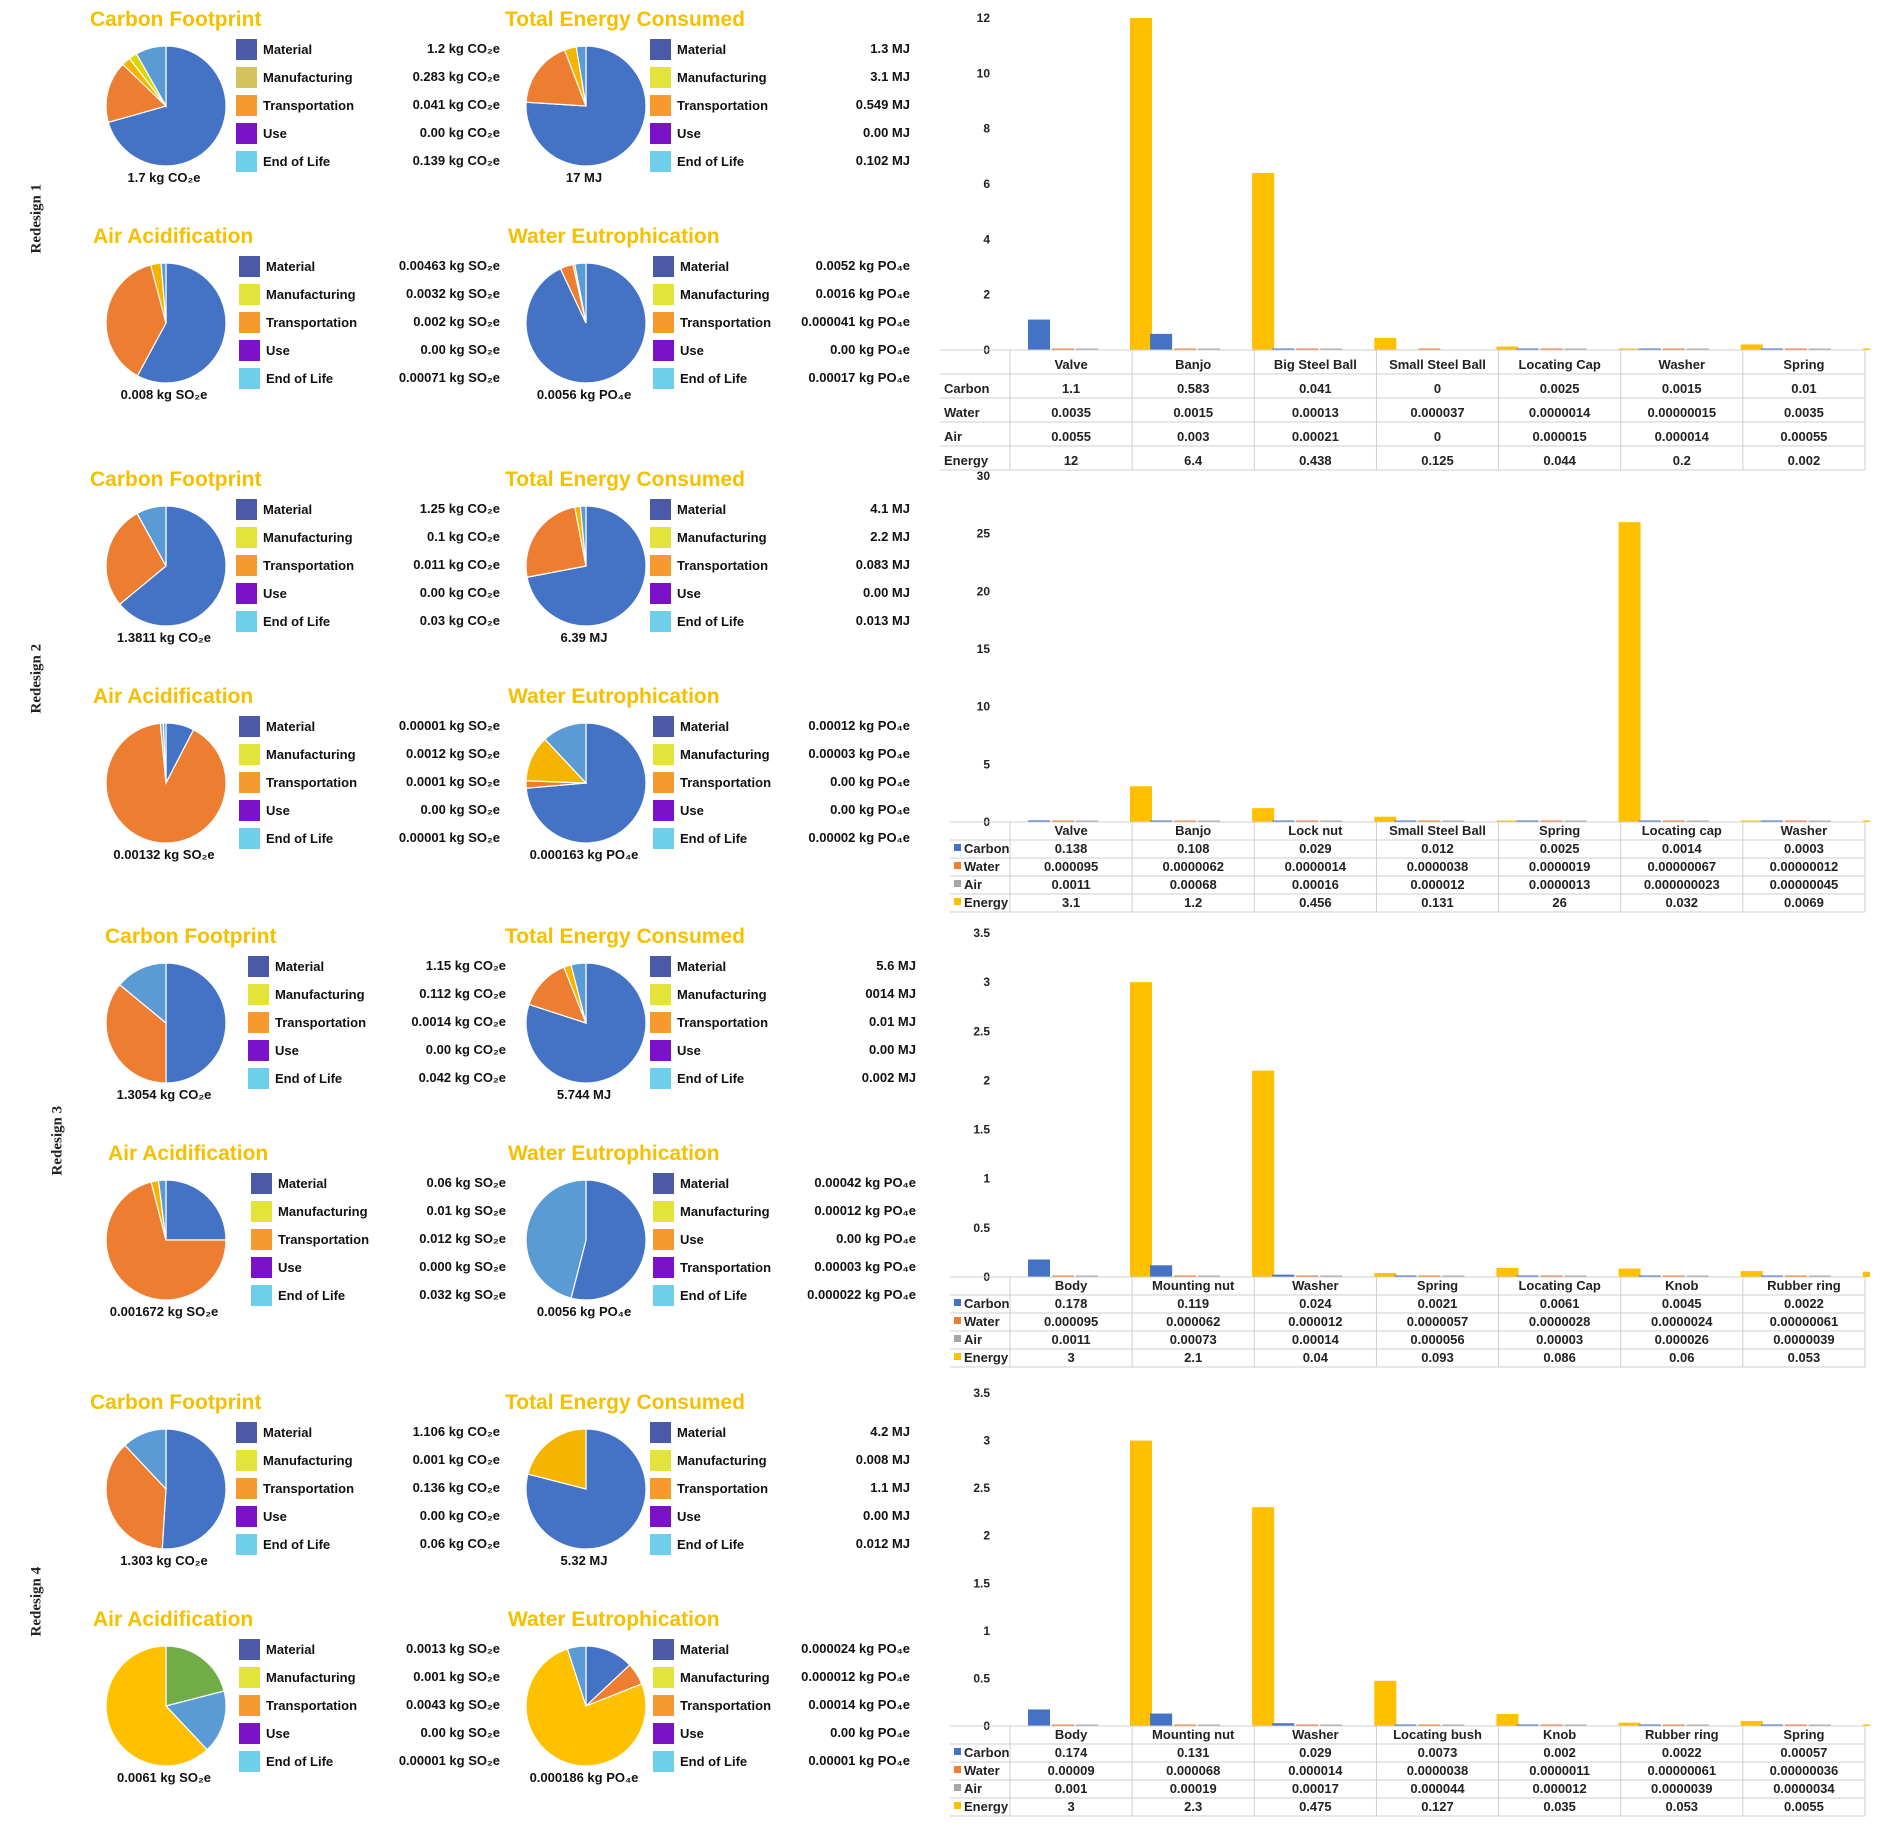  I want to click on table-4-cell-0-3: 0.0073, so click(1438, 1752).